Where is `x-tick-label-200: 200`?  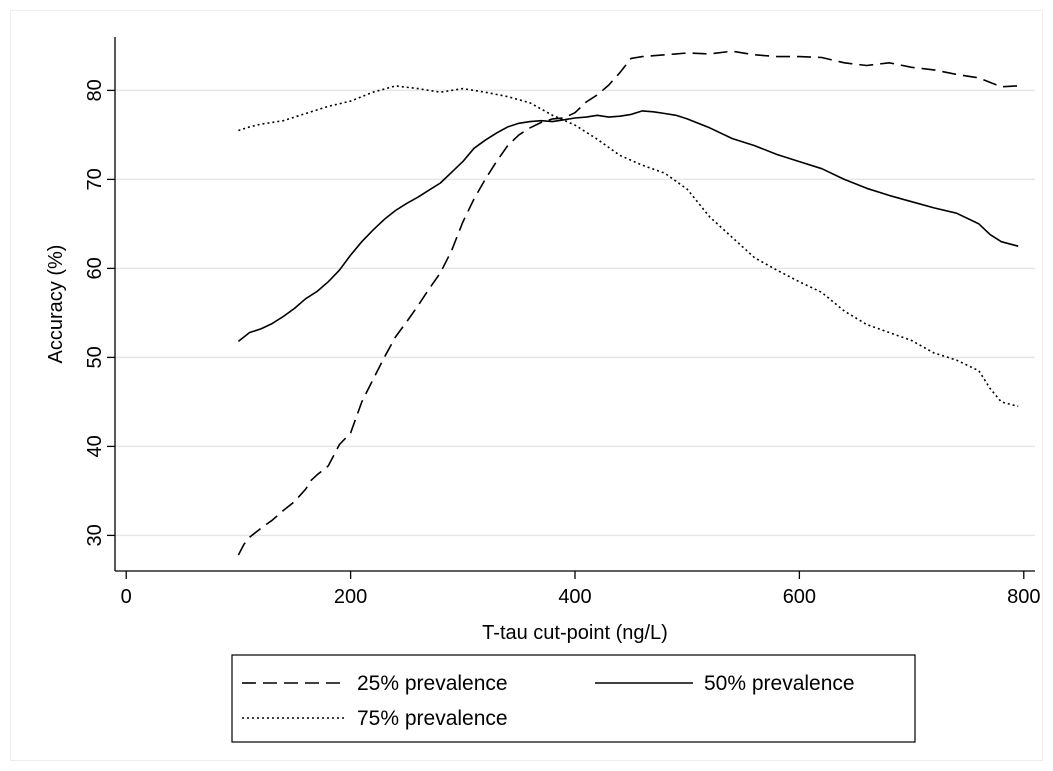
x-tick-label-200: 200 is located at coordinates (350, 597).